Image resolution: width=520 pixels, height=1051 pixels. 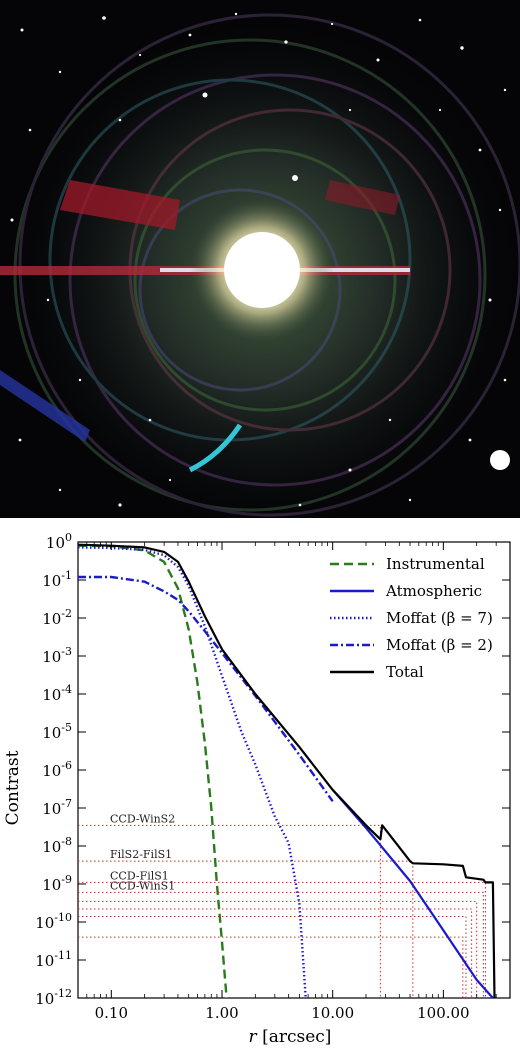 I want to click on y-tick-label: 10⁻⁷, so click(x=57, y=807).